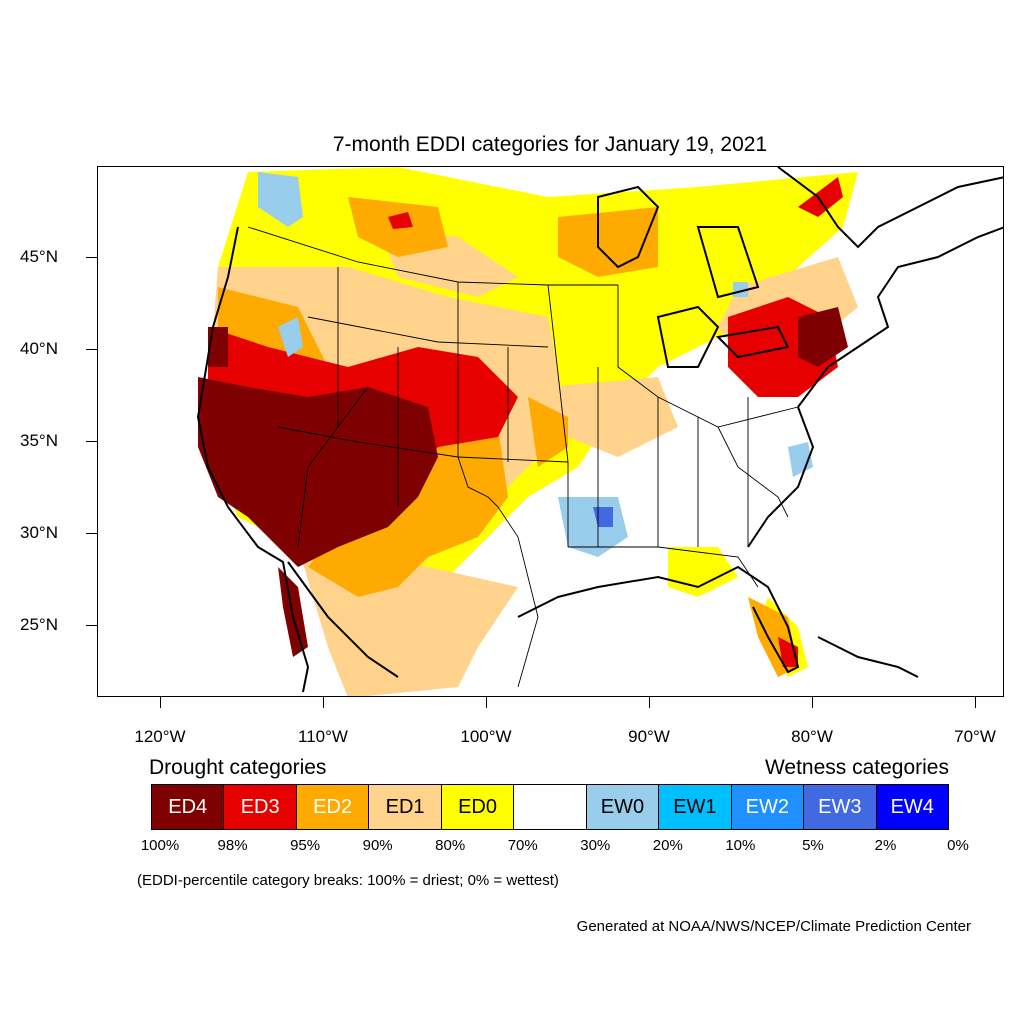 The height and width of the screenshot is (1024, 1024). What do you see at coordinates (39, 532) in the screenshot?
I see `lat-label: 30°N` at bounding box center [39, 532].